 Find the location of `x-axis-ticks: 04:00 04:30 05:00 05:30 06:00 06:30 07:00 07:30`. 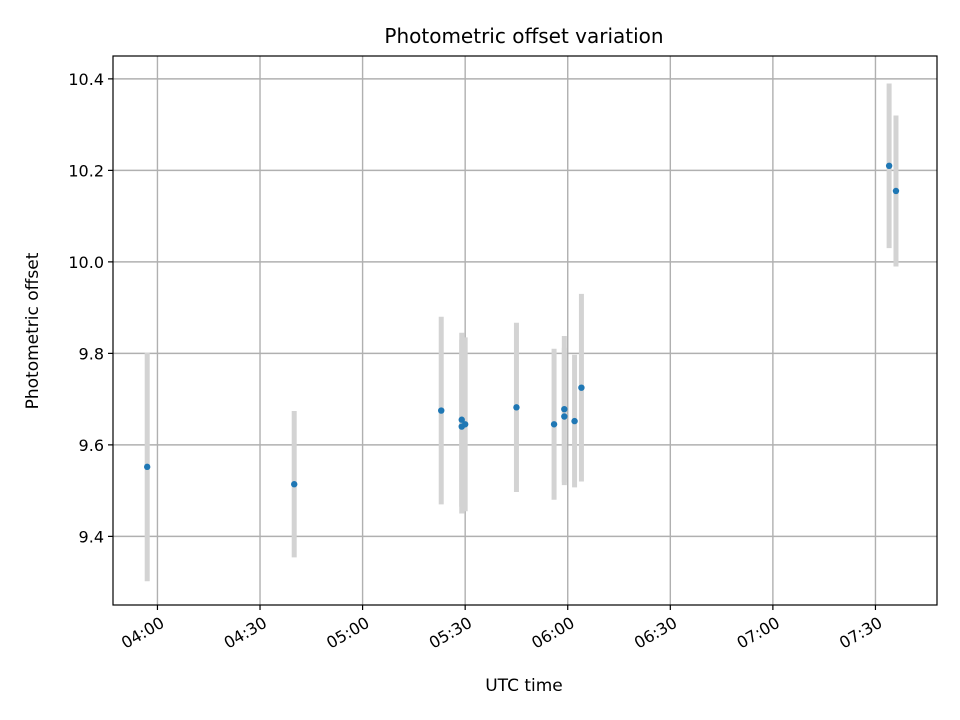

x-axis-ticks: 04:00 04:30 05:00 05:30 06:00 06:30 07:00 07:30 is located at coordinates (501, 629).